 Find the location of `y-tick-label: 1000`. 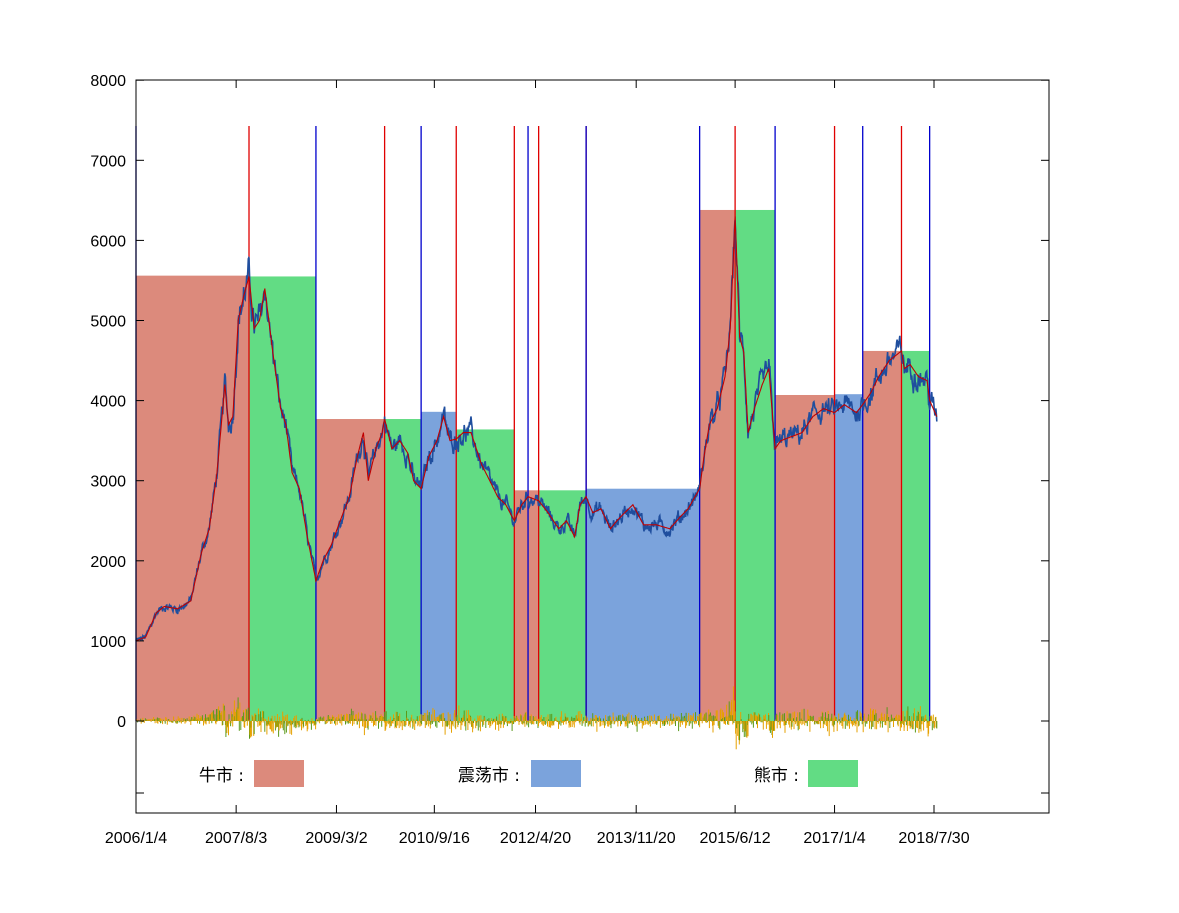

y-tick-label: 1000 is located at coordinates (108, 642).